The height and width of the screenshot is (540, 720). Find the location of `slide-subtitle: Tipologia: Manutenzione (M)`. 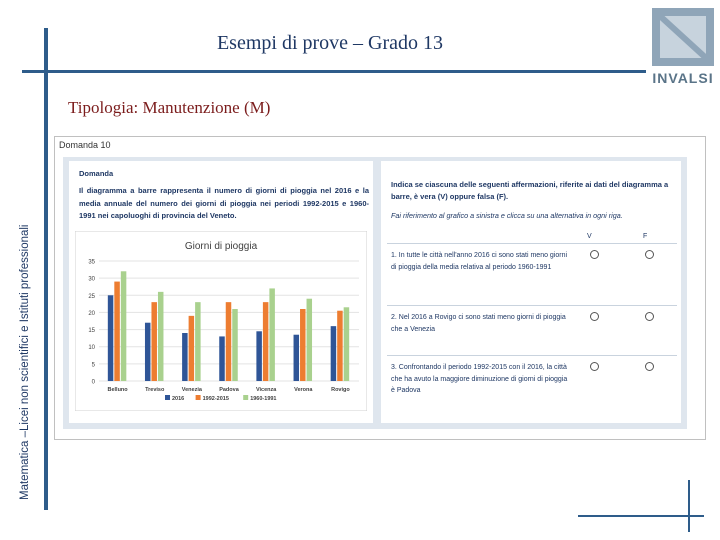

slide-subtitle: Tipologia: Manutenzione (M) is located at coordinates (169, 107).